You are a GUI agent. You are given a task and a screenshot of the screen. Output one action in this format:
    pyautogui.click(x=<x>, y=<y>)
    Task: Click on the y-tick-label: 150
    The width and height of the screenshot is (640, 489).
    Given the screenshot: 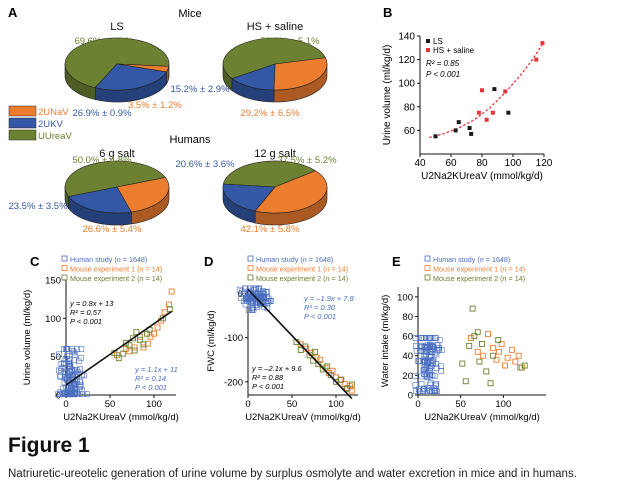 What is the action you would take?
    pyautogui.click(x=53, y=281)
    